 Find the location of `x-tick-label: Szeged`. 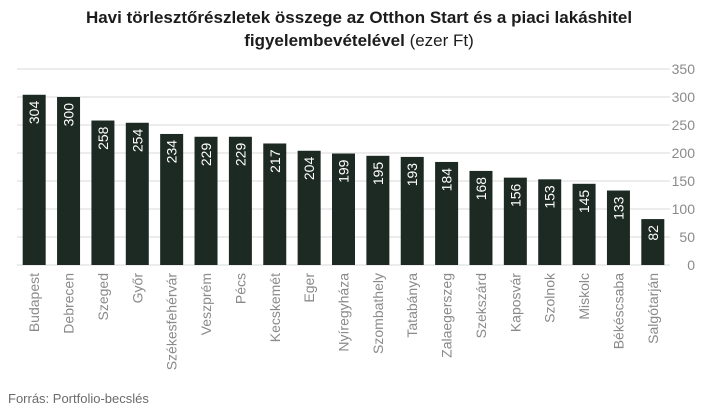

x-tick-label: Szeged is located at coordinates (103, 296).